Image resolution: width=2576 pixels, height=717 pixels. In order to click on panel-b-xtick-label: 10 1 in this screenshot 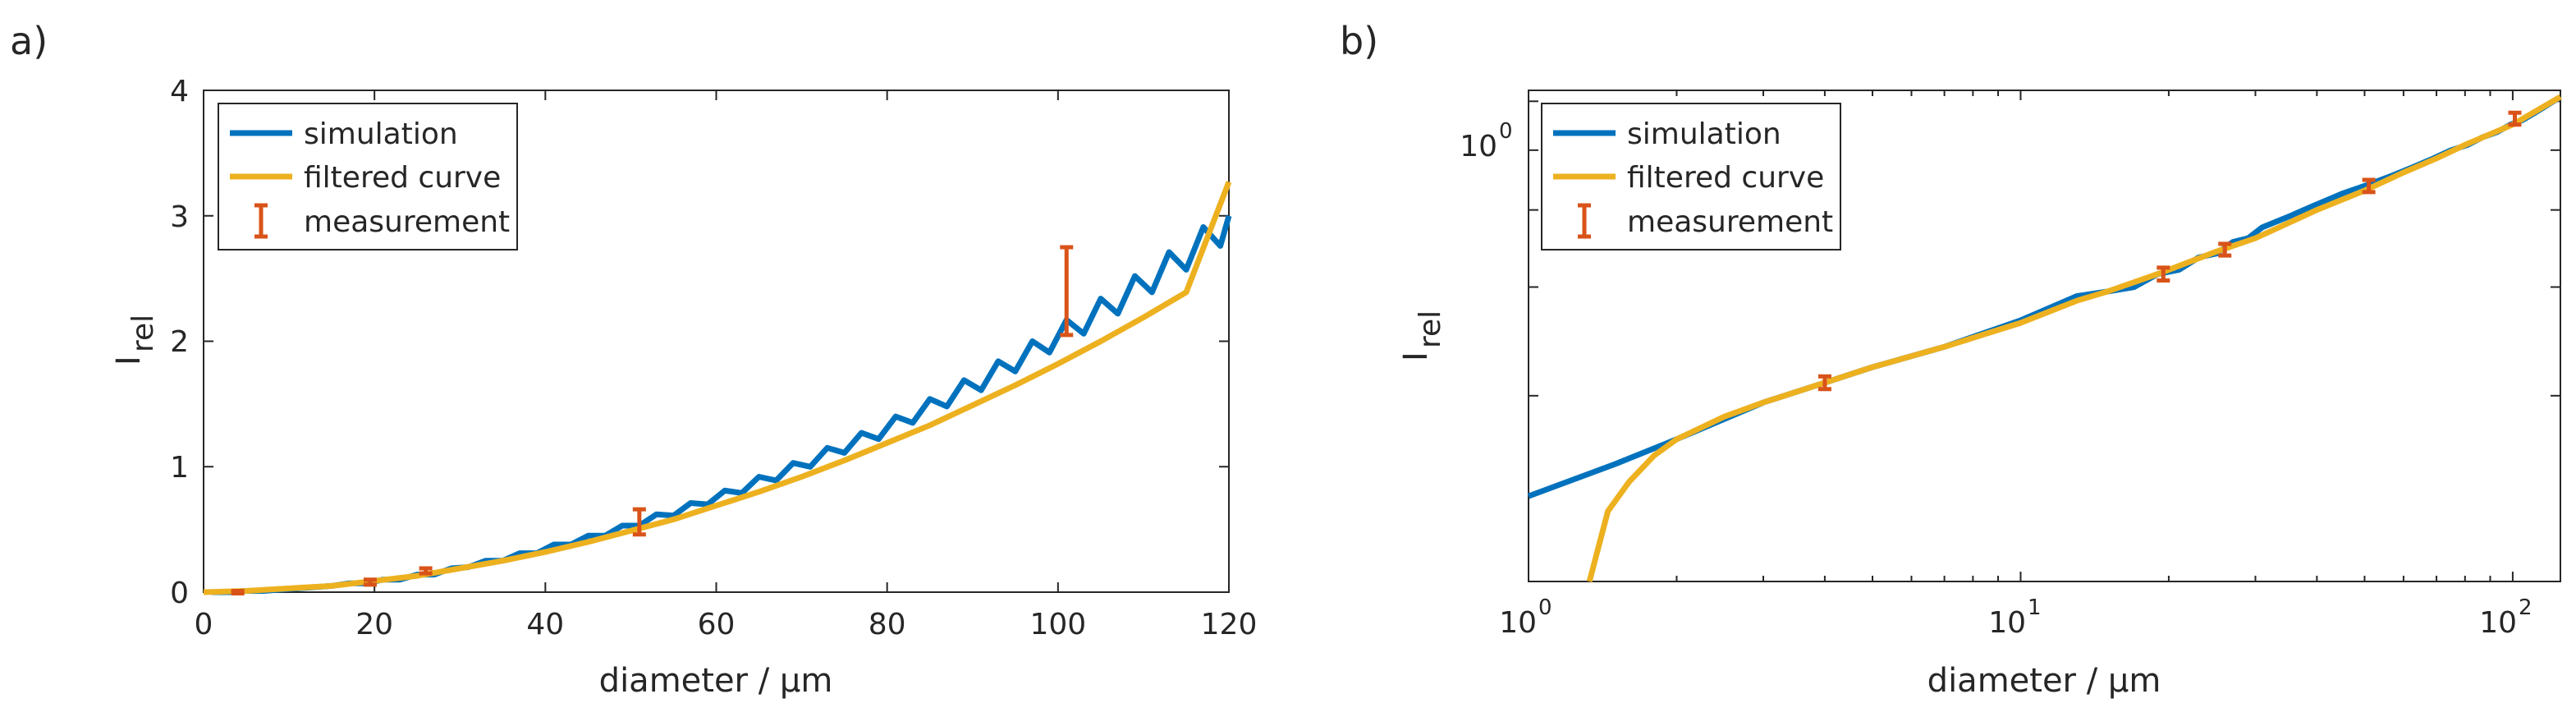, I will do `click(2015, 617)`.